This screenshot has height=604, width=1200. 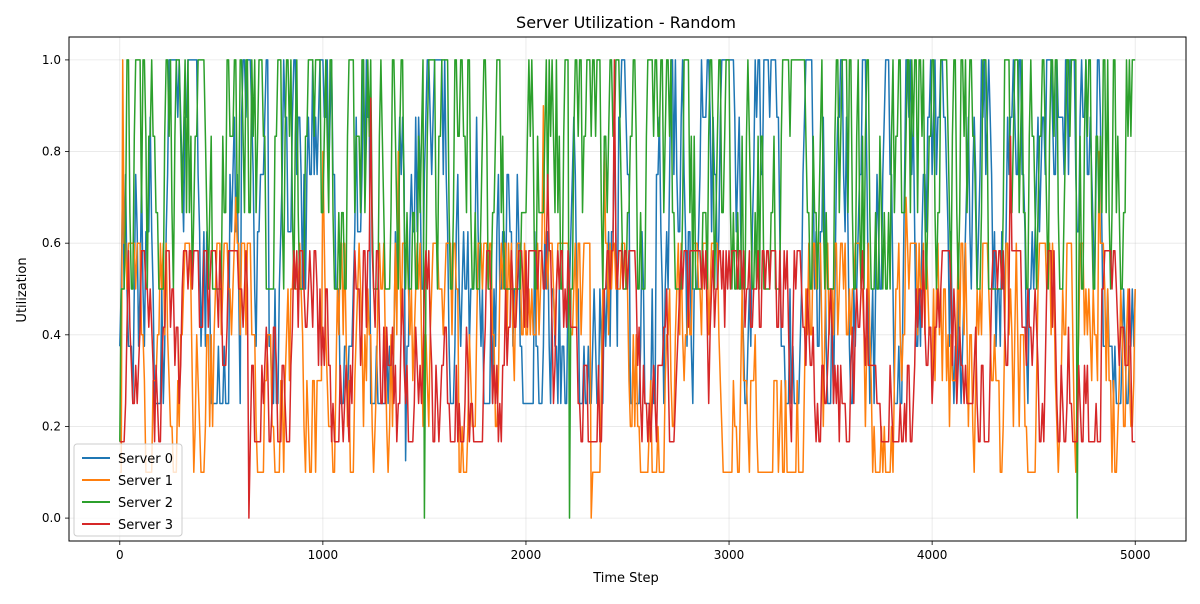 What do you see at coordinates (128, 490) in the screenshot?
I see `legend: Server 0 Server 1 Server 2 Server 3` at bounding box center [128, 490].